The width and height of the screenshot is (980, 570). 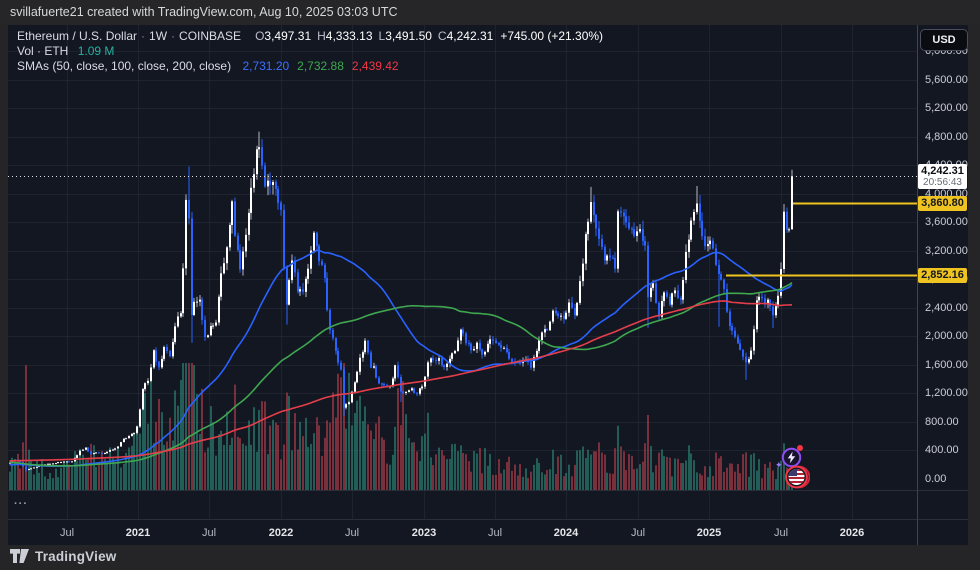 What do you see at coordinates (944, 40) in the screenshot?
I see `currency-toggle-button: USD` at bounding box center [944, 40].